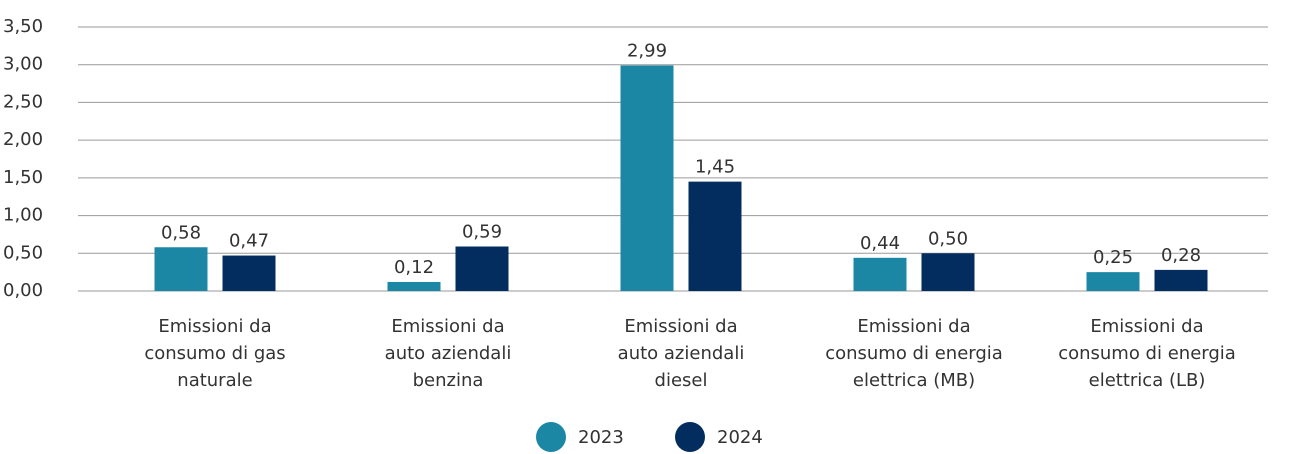 This screenshot has width=1295, height=454. I want to click on value-label: 0,50, so click(948, 238).